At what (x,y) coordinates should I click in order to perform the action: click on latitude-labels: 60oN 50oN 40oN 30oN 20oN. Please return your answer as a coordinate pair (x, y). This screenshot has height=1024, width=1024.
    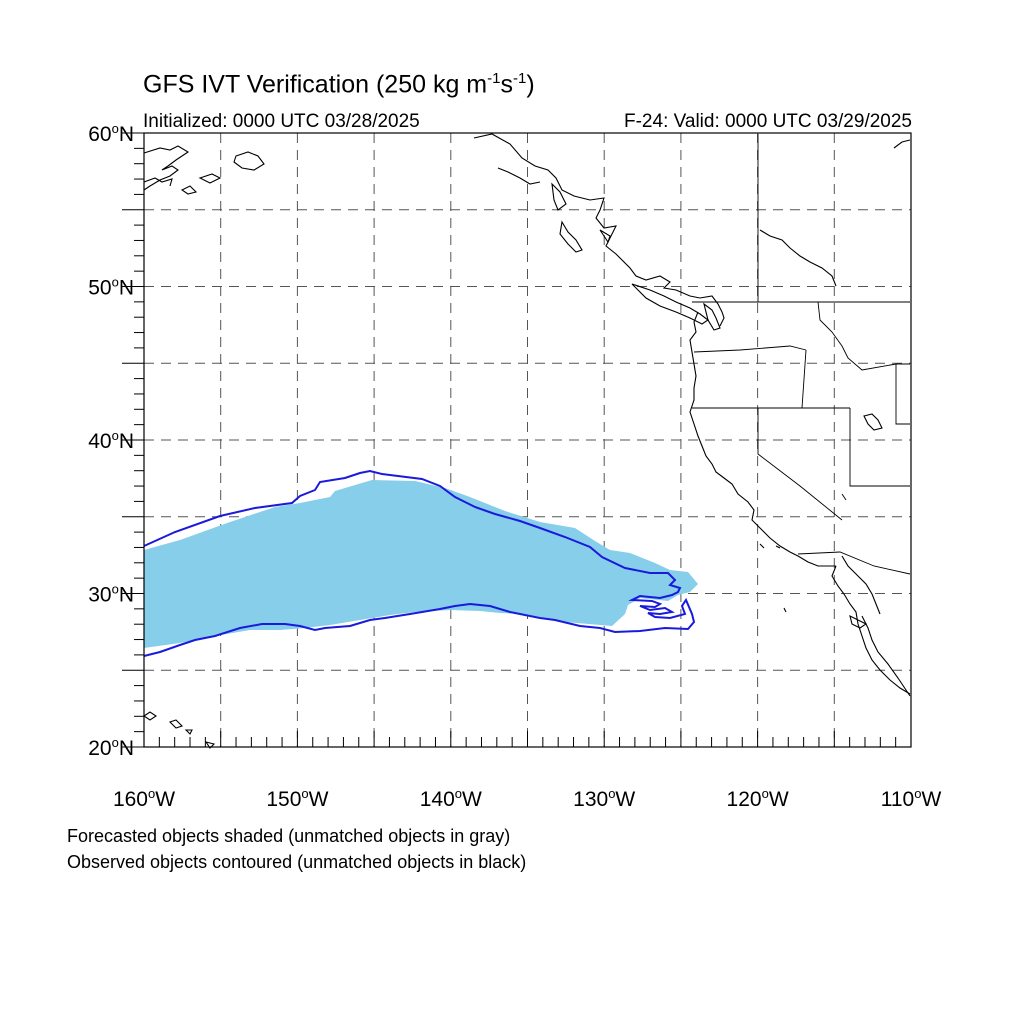
    Looking at the image, I should click on (111, 440).